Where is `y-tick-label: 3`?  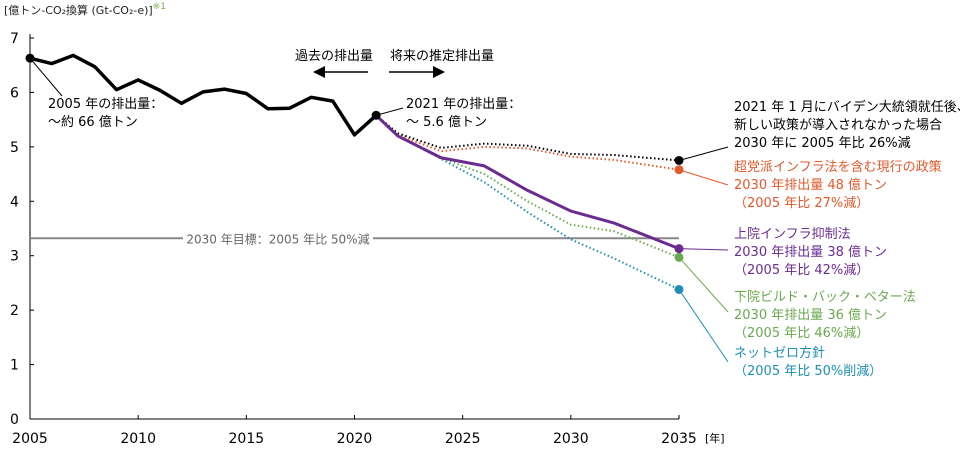 y-tick-label: 3 is located at coordinates (14, 257).